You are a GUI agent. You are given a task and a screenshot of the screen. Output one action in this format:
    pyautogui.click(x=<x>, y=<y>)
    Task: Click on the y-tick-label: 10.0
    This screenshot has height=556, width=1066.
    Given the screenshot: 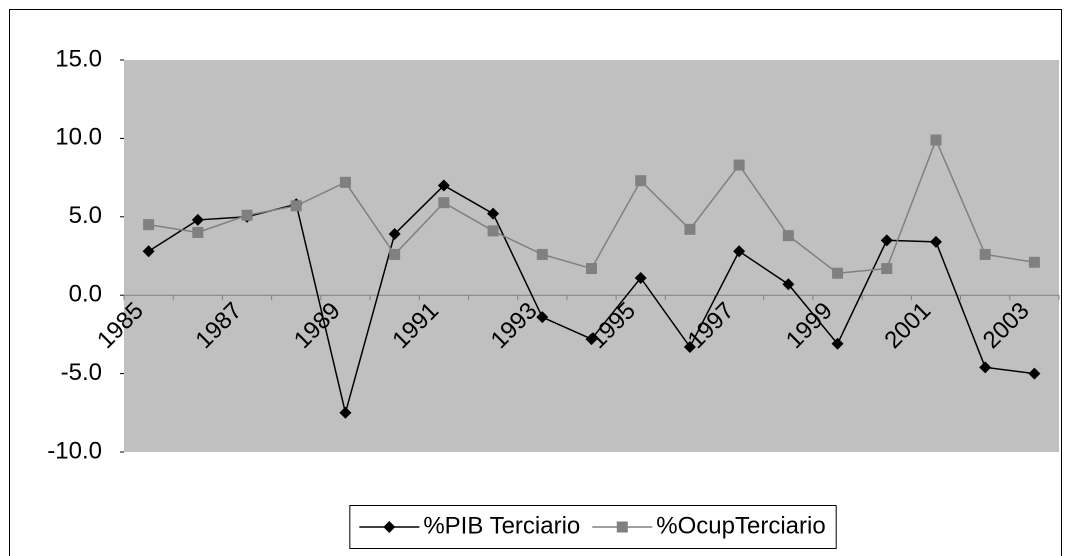 What is the action you would take?
    pyautogui.click(x=78, y=137)
    